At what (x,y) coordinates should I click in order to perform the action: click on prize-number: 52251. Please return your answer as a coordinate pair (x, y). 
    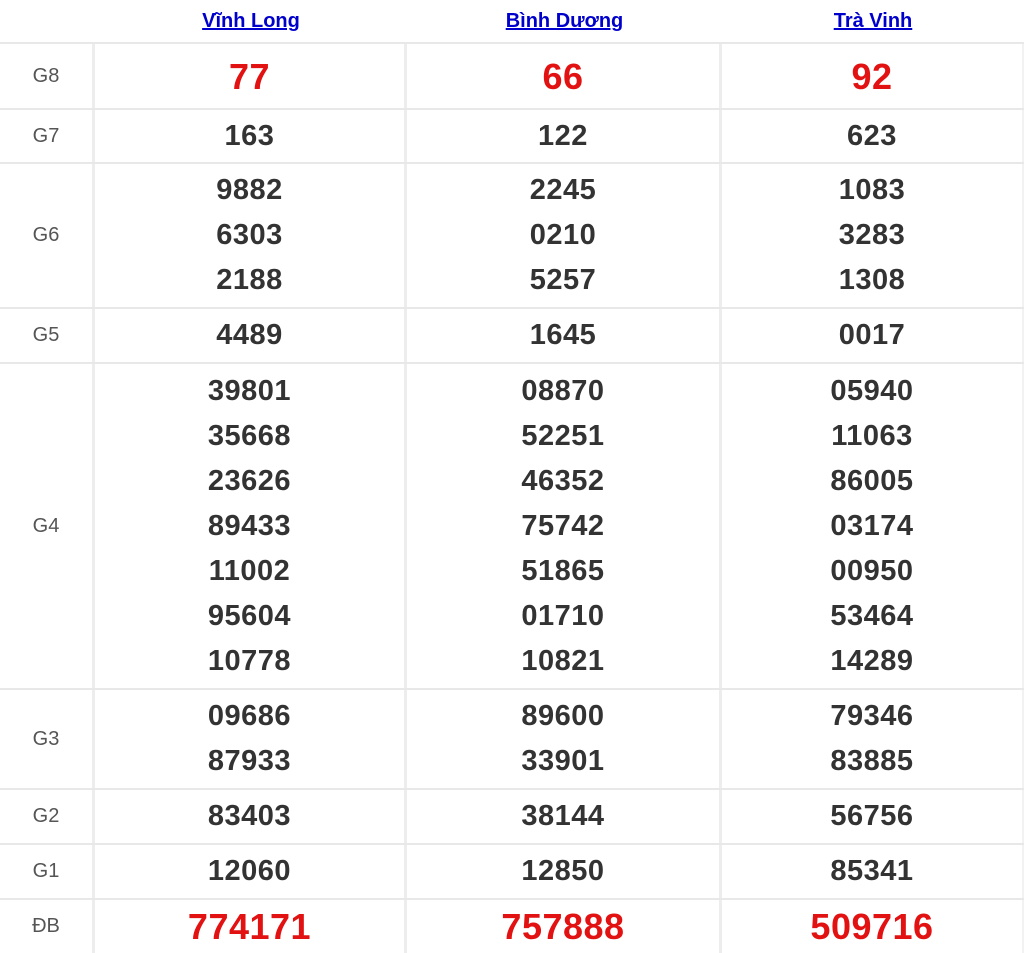
    Looking at the image, I should click on (563, 435).